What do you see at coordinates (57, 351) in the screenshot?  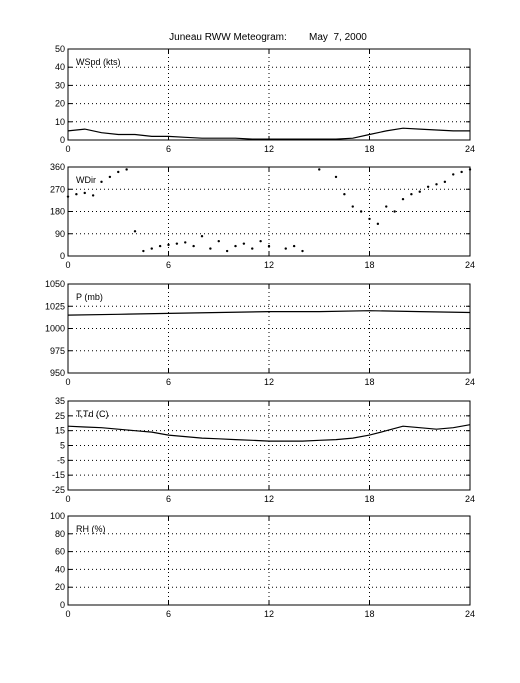 I see `y-tick-label: 975` at bounding box center [57, 351].